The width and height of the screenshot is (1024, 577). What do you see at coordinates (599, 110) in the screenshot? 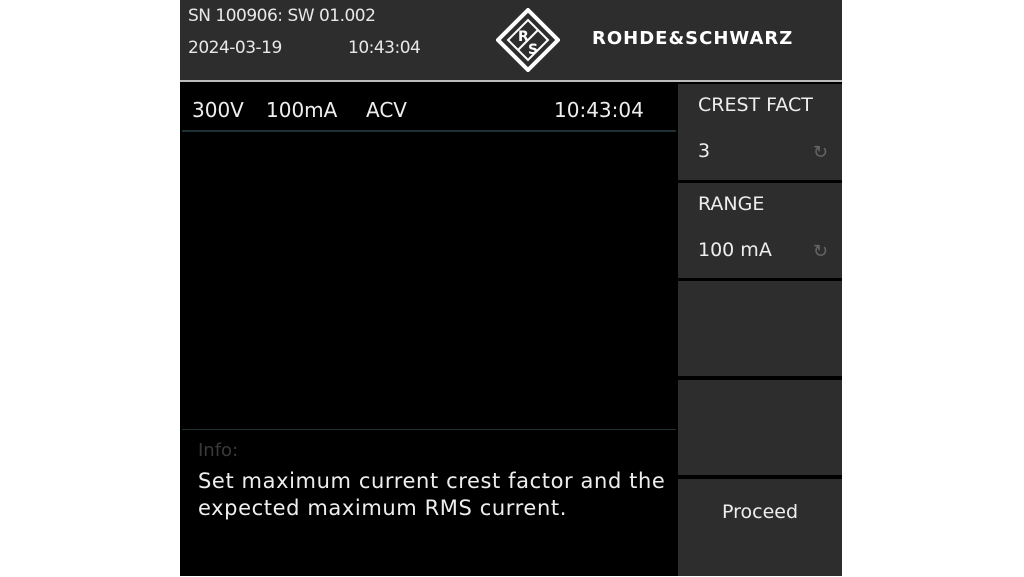
I see `status-time: 10:43:04` at bounding box center [599, 110].